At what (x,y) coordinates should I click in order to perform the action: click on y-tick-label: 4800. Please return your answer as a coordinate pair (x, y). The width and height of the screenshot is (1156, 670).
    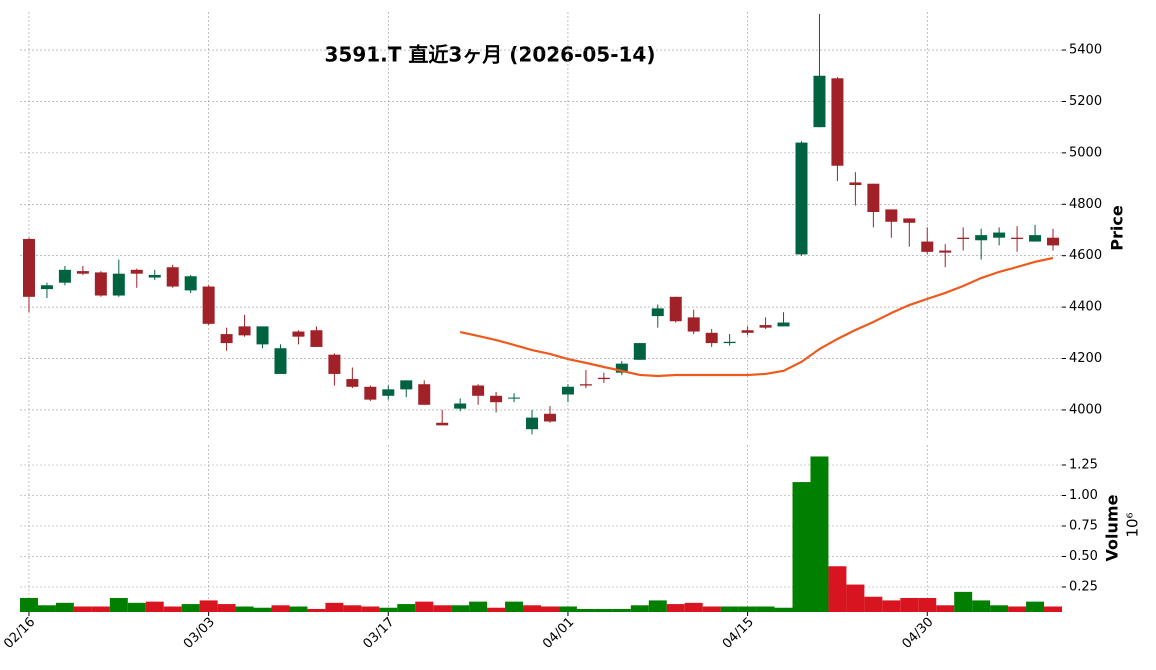
    Looking at the image, I should click on (1085, 204).